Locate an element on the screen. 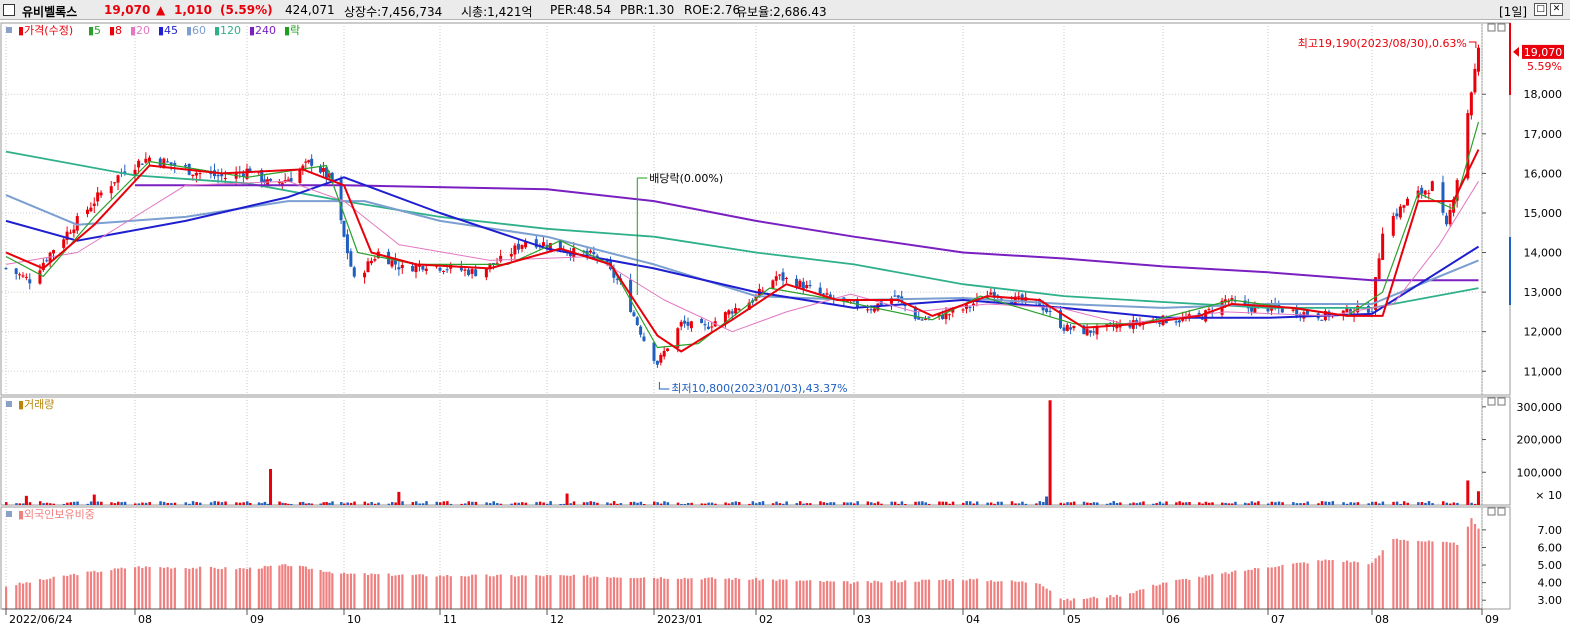 The height and width of the screenshot is (629, 1570). per-value: PER:48.54 is located at coordinates (581, 10).